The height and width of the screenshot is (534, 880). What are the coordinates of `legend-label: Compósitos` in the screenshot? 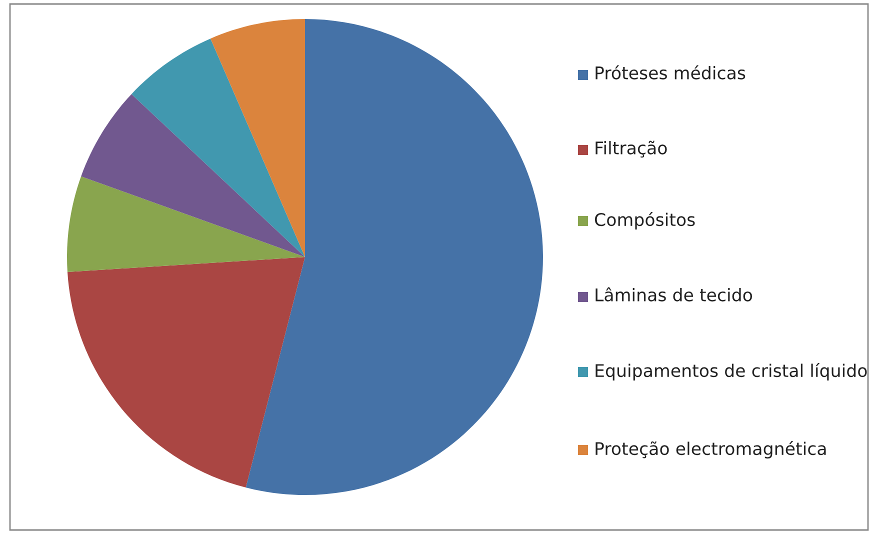 It's located at (644, 221).